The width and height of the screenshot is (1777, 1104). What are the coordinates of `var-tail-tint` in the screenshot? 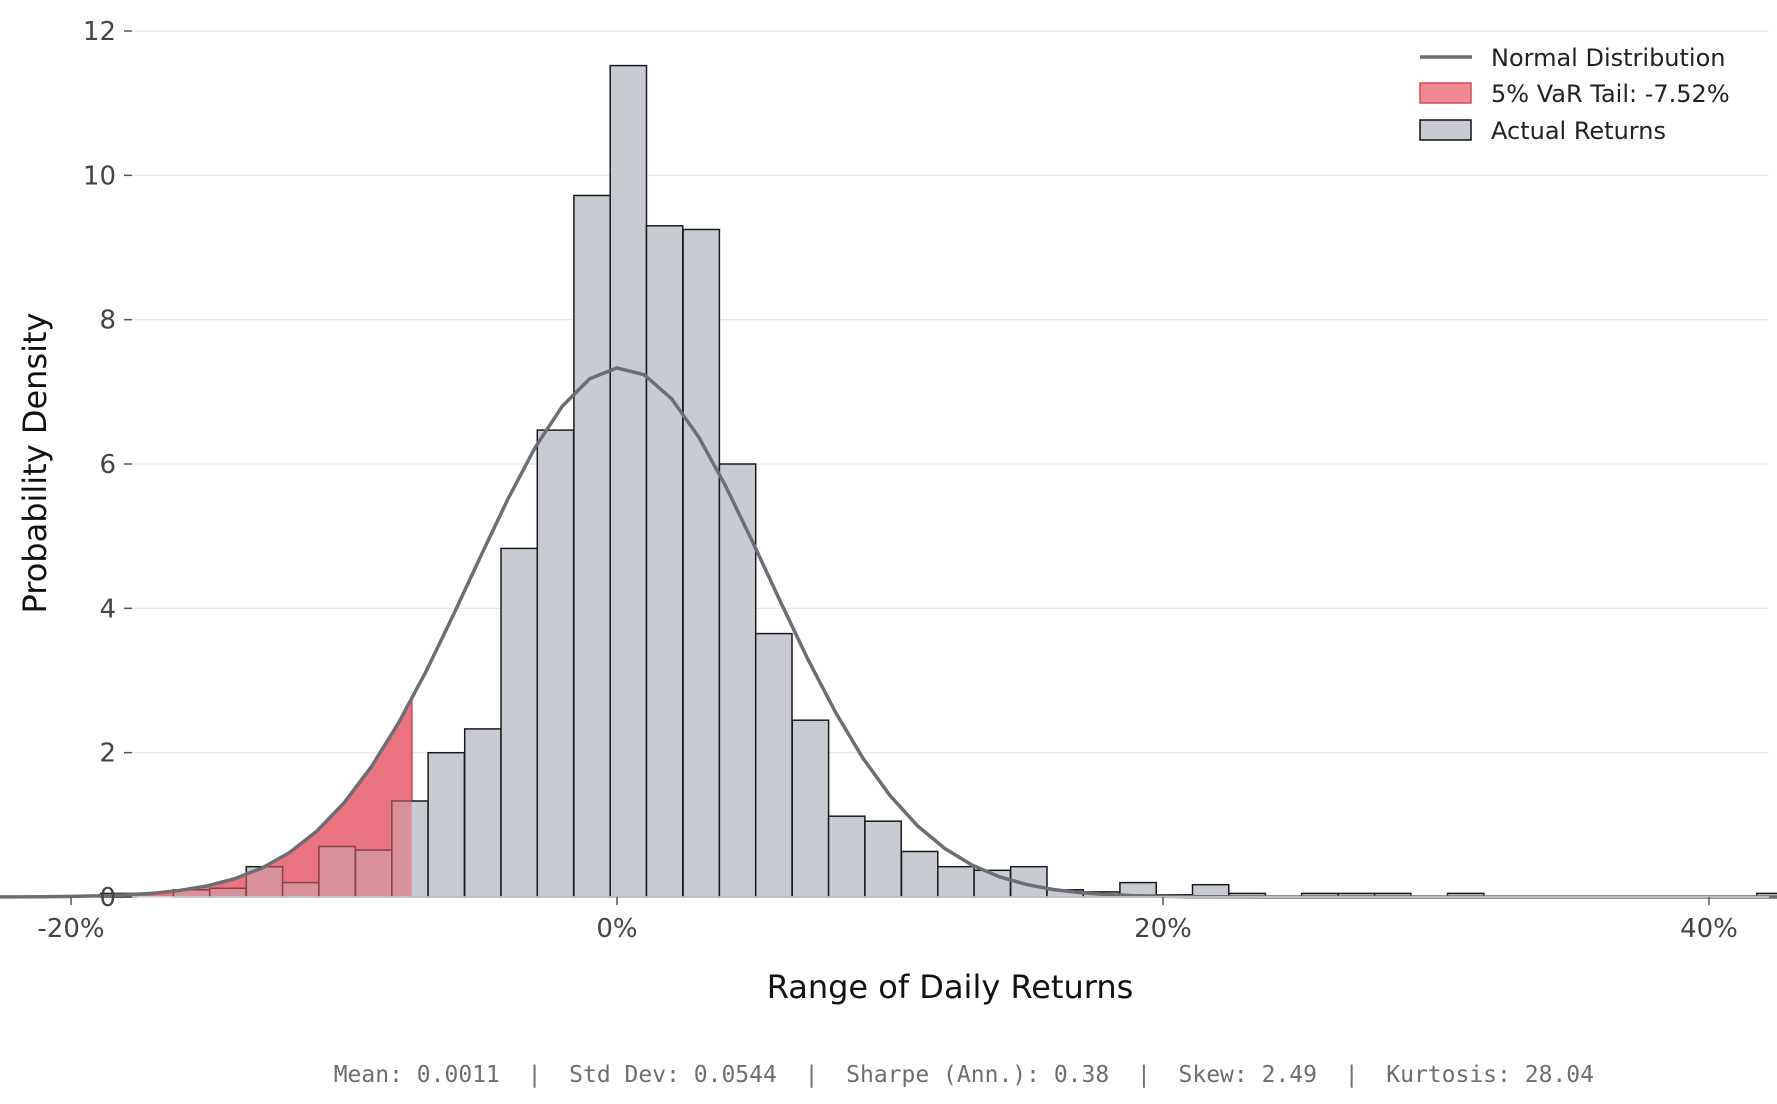 It's located at (206, 798).